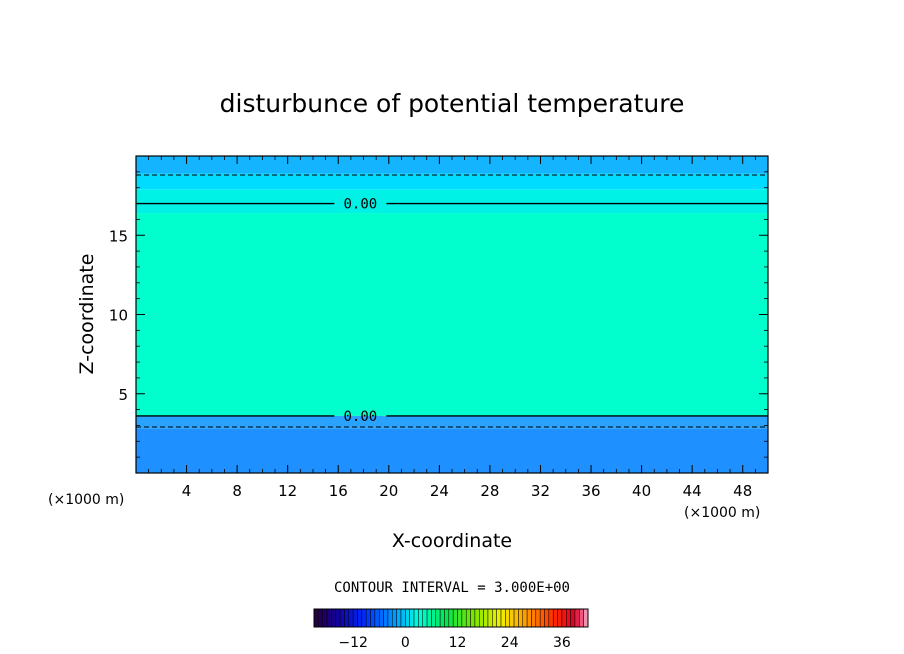  I want to click on y-axis-label: Z-coordinate, so click(87, 314).